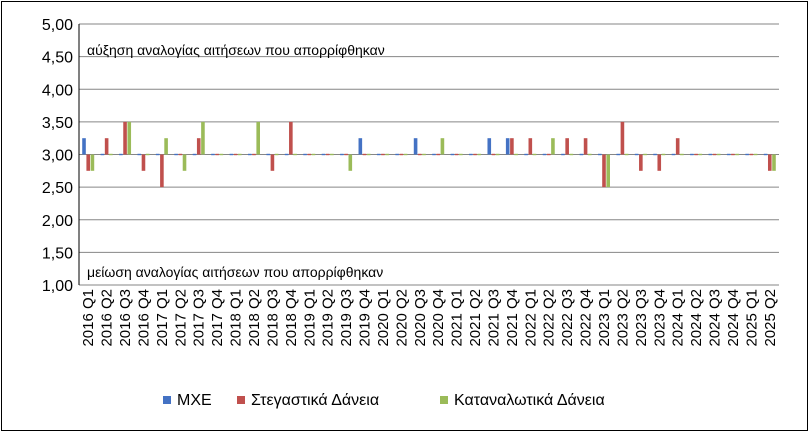 The height and width of the screenshot is (434, 811). Describe the element at coordinates (401, 318) in the screenshot. I see `x-tick-label: 2020 Q2` at that location.